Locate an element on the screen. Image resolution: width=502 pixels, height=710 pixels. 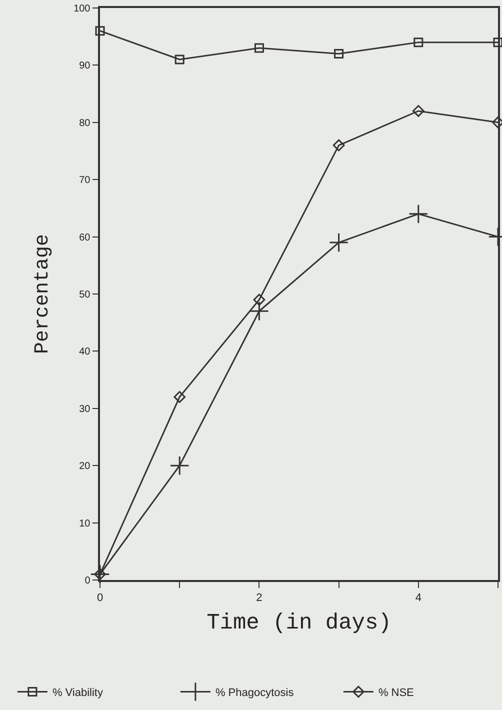
legend-label: % Phagocytosis is located at coordinates (254, 693).